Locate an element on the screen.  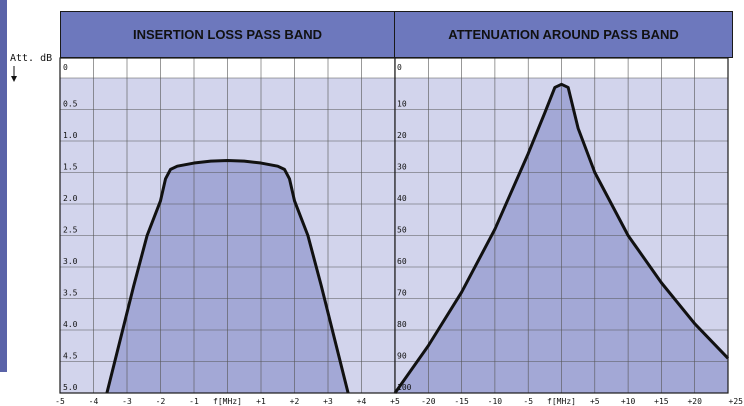
panel-left-header: INSERTION LOSS PASS BAND is located at coordinates (227, 34).